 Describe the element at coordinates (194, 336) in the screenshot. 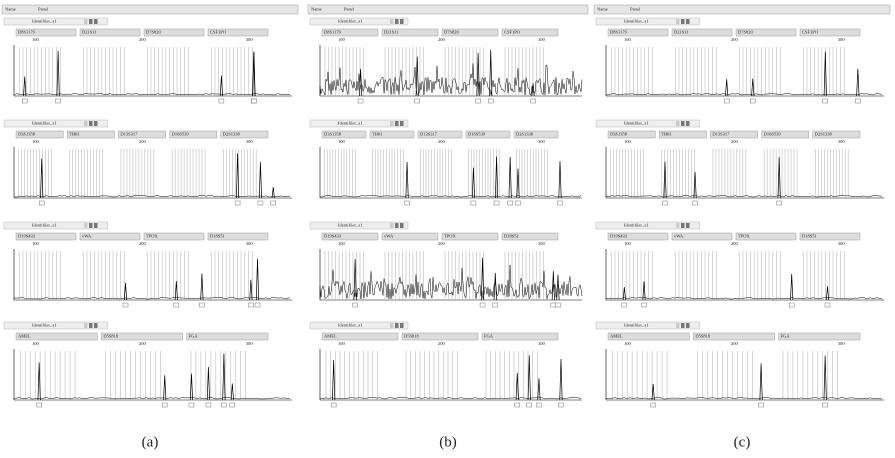

I see `locus-name: FGA` at that location.